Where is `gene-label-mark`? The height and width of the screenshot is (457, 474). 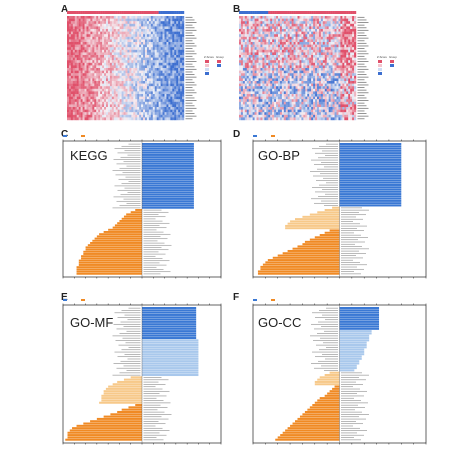
gene-label-mark is located at coordinates (190, 28).